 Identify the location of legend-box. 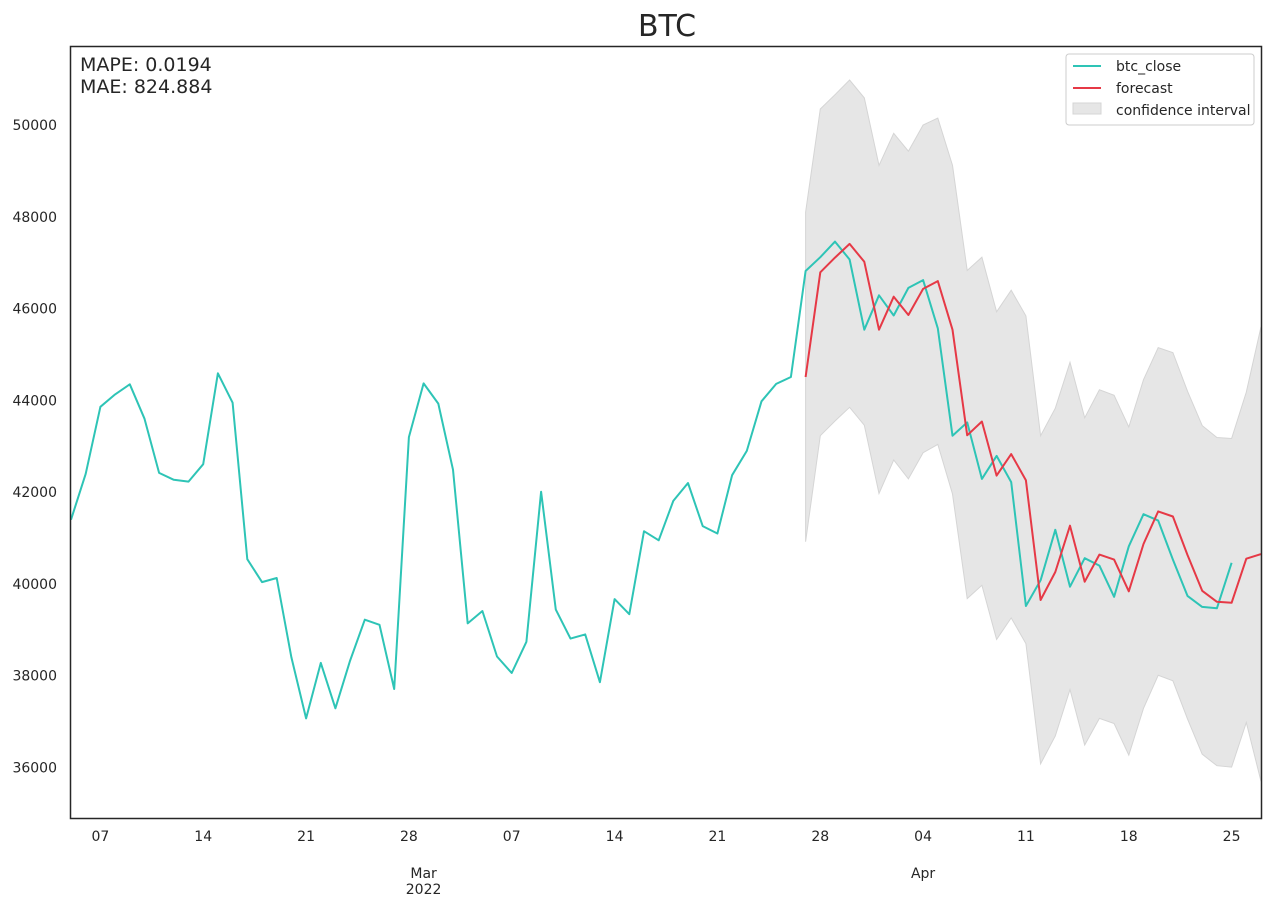
(1160, 89).